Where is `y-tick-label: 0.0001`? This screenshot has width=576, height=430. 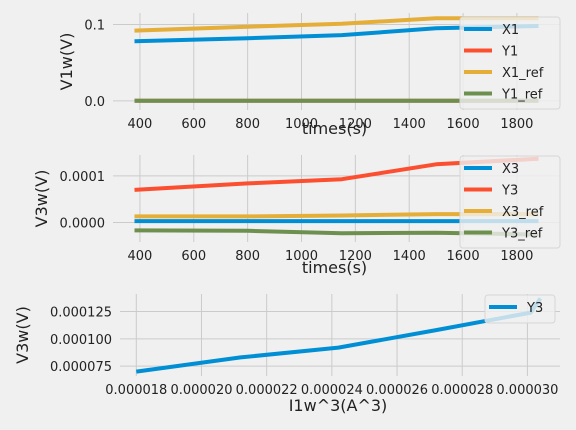
y-tick-label: 0.0001 is located at coordinates (83, 177).